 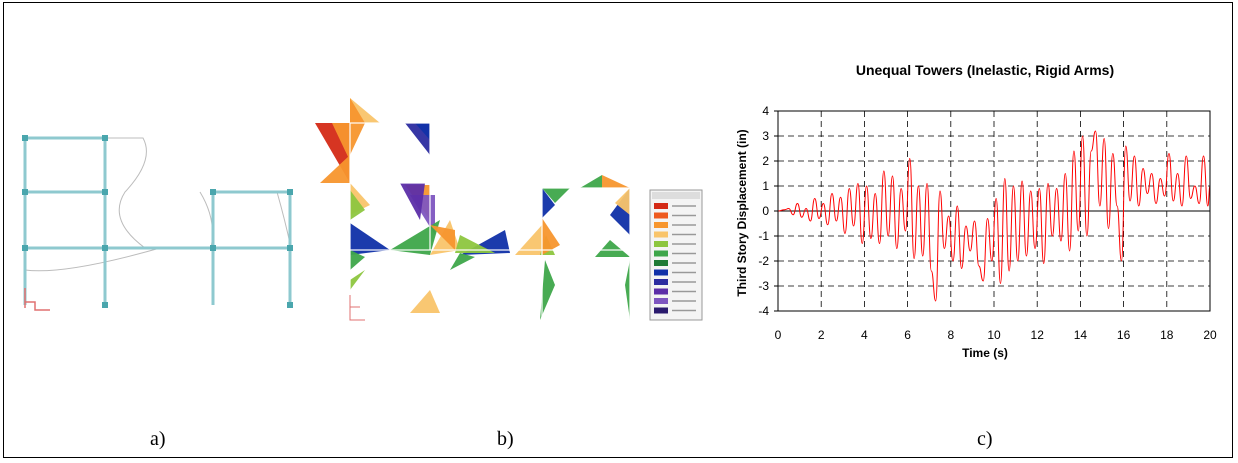 I want to click on moment-fills, so click(x=472, y=209).